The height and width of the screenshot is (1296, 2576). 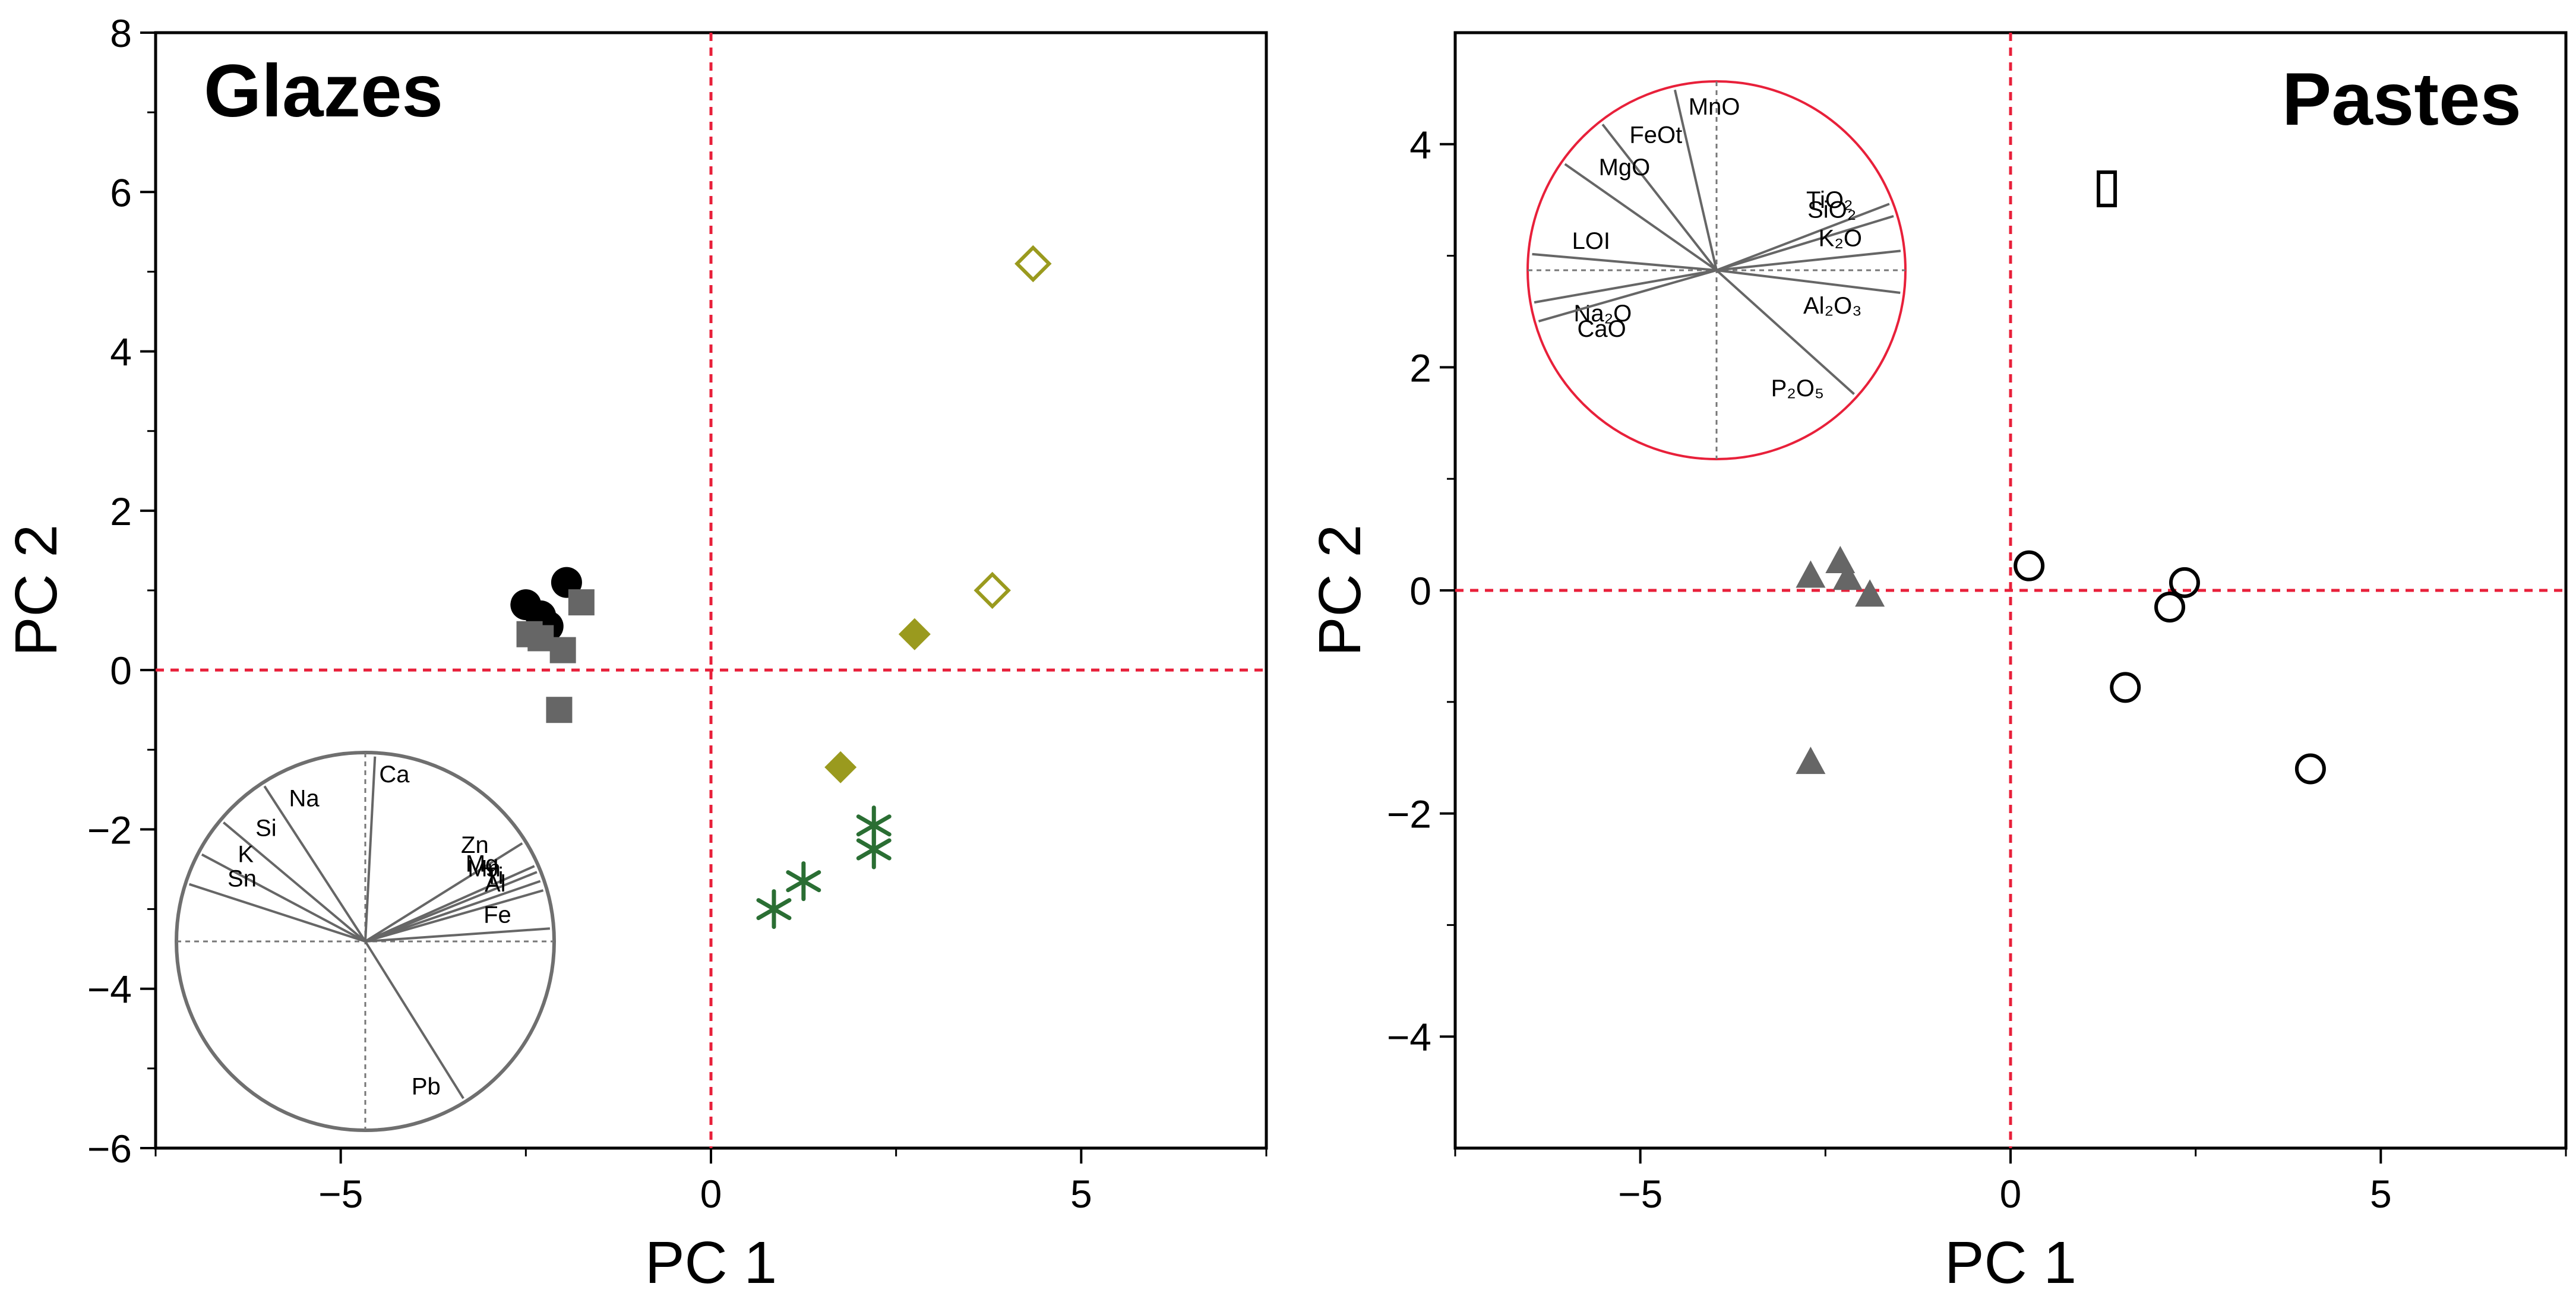 What do you see at coordinates (1714, 107) in the screenshot?
I see `loading-label: MnO` at bounding box center [1714, 107].